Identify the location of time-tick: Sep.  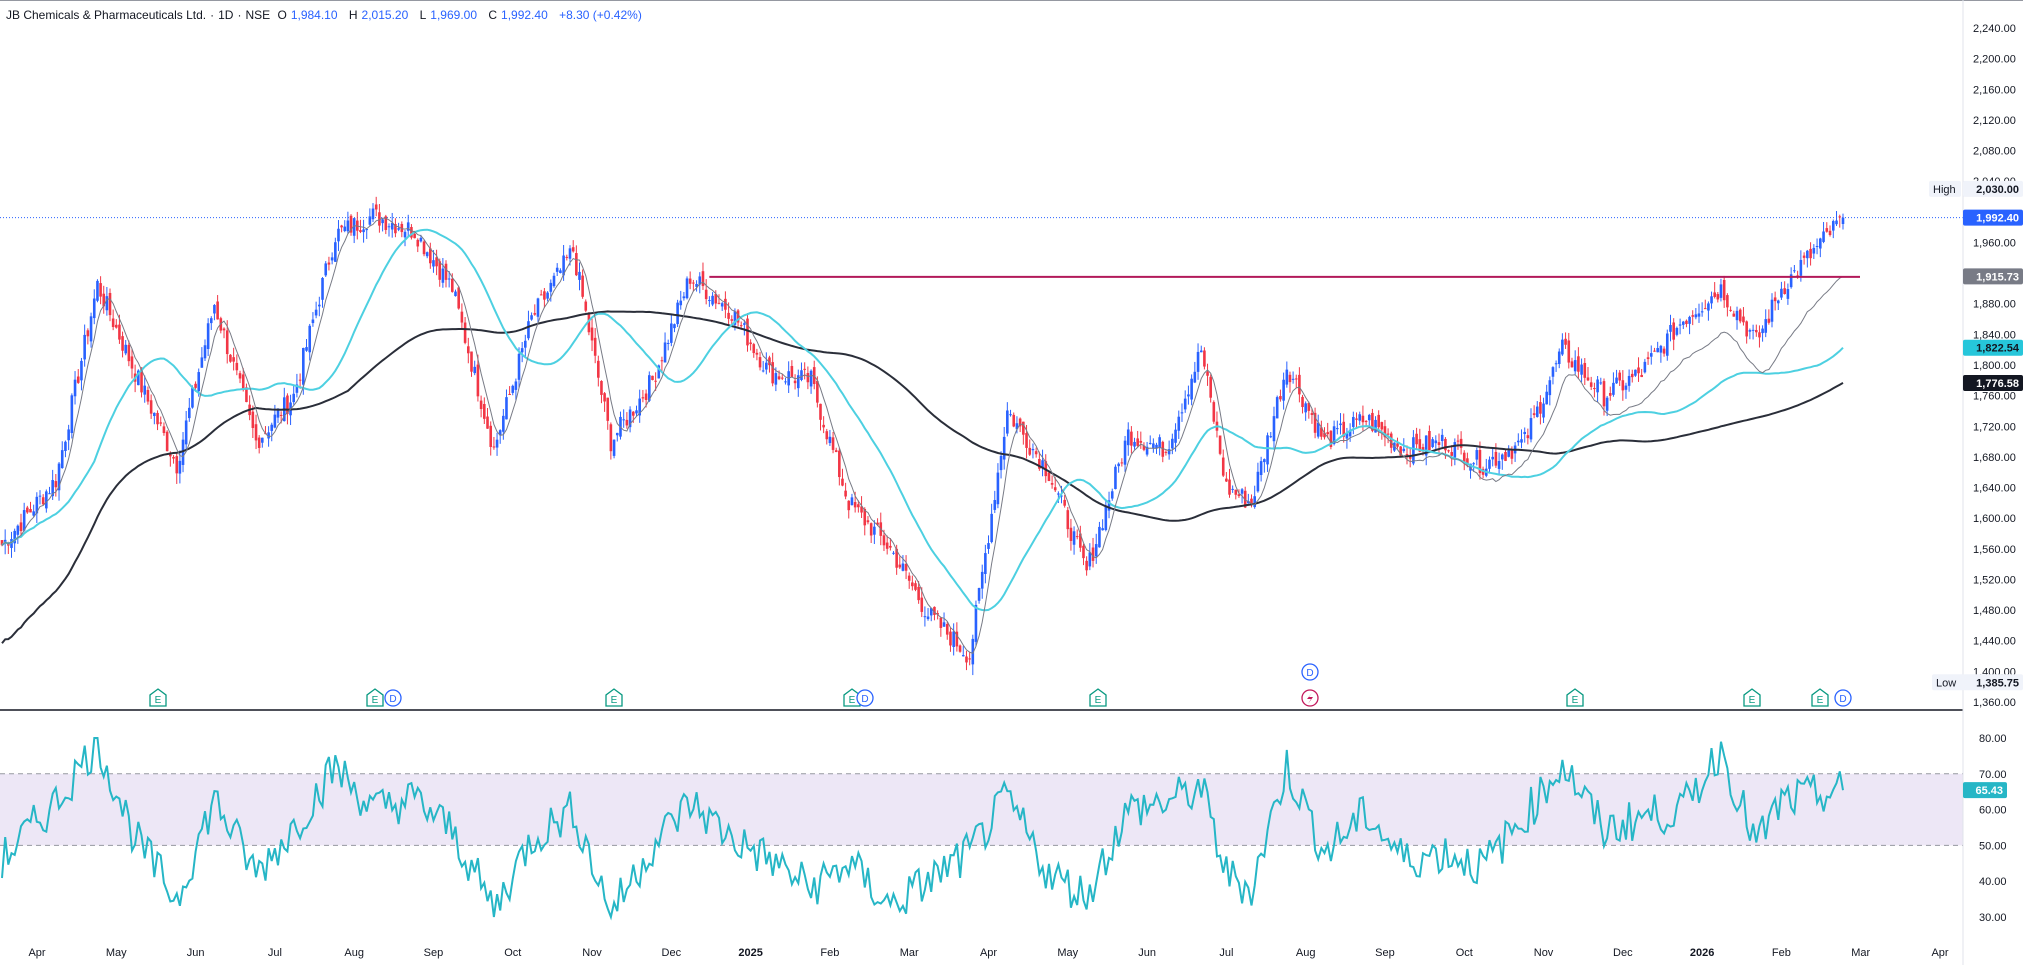
(434, 953).